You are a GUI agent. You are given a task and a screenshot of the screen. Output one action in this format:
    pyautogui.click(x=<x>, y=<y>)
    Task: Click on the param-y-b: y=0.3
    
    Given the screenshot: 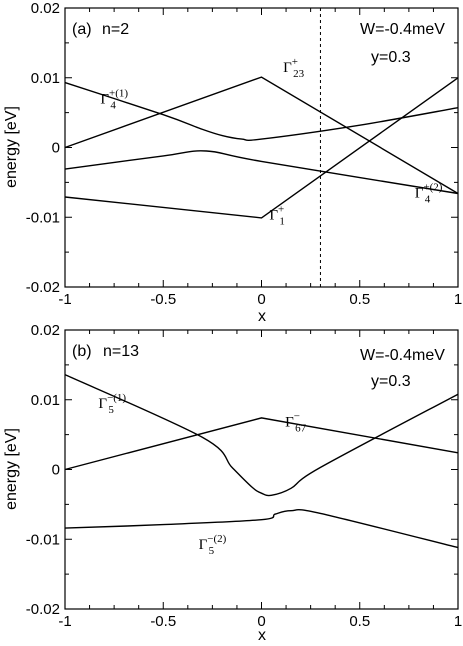 What is the action you would take?
    pyautogui.click(x=391, y=381)
    